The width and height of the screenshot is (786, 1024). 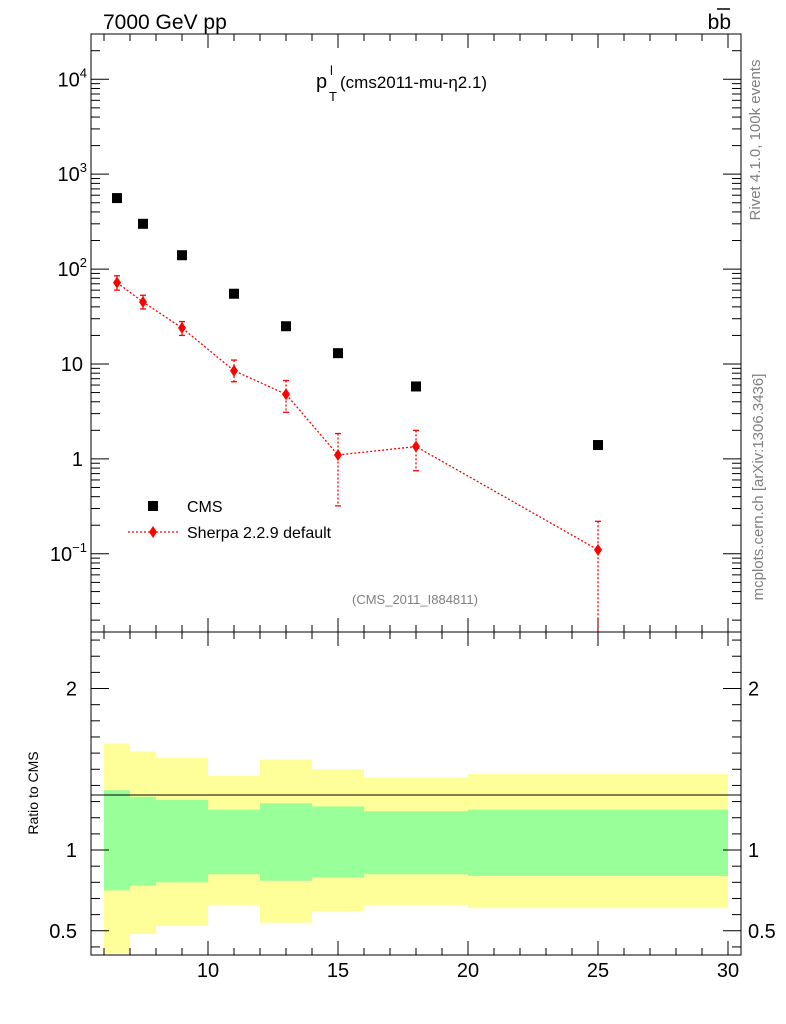 What do you see at coordinates (755, 140) in the screenshot?
I see `rivet-label: Rivet 4.1.0, 100k events` at bounding box center [755, 140].